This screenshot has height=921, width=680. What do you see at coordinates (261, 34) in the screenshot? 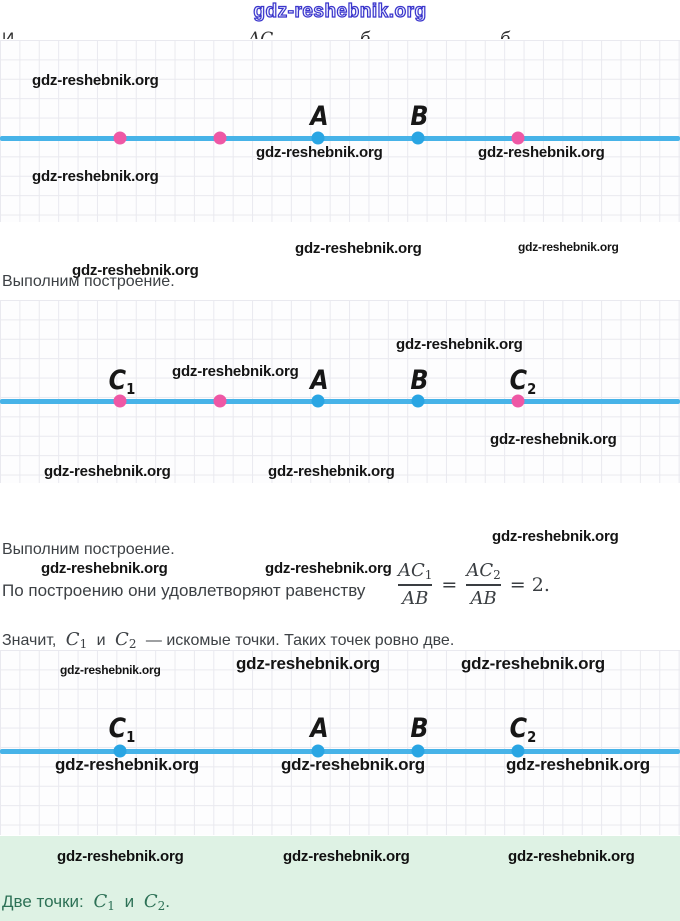
I see `cut-fragment: AC` at bounding box center [261, 34].